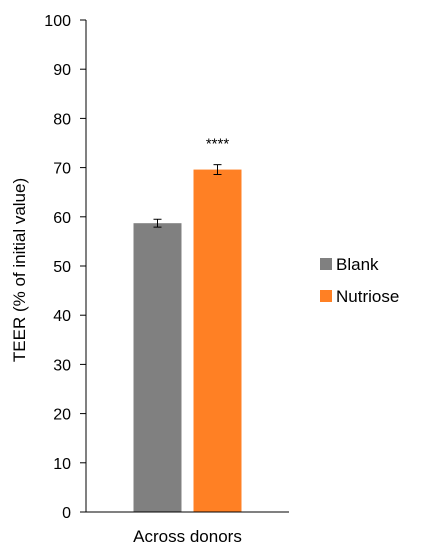 This screenshot has width=423, height=550. What do you see at coordinates (62, 169) in the screenshot?
I see `y-tick-label: 70` at bounding box center [62, 169].